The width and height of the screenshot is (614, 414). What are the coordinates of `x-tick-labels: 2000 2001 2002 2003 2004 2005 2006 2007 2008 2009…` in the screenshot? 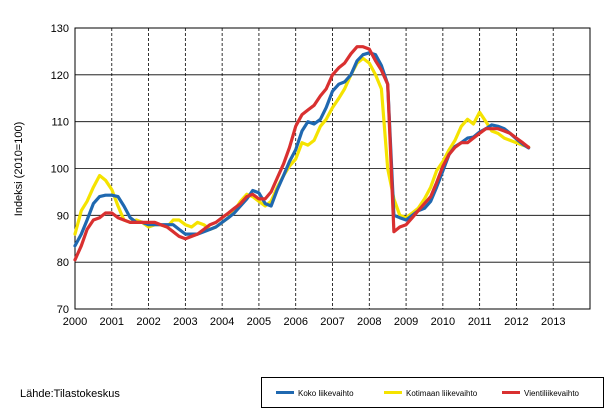 It's located at (314, 322).